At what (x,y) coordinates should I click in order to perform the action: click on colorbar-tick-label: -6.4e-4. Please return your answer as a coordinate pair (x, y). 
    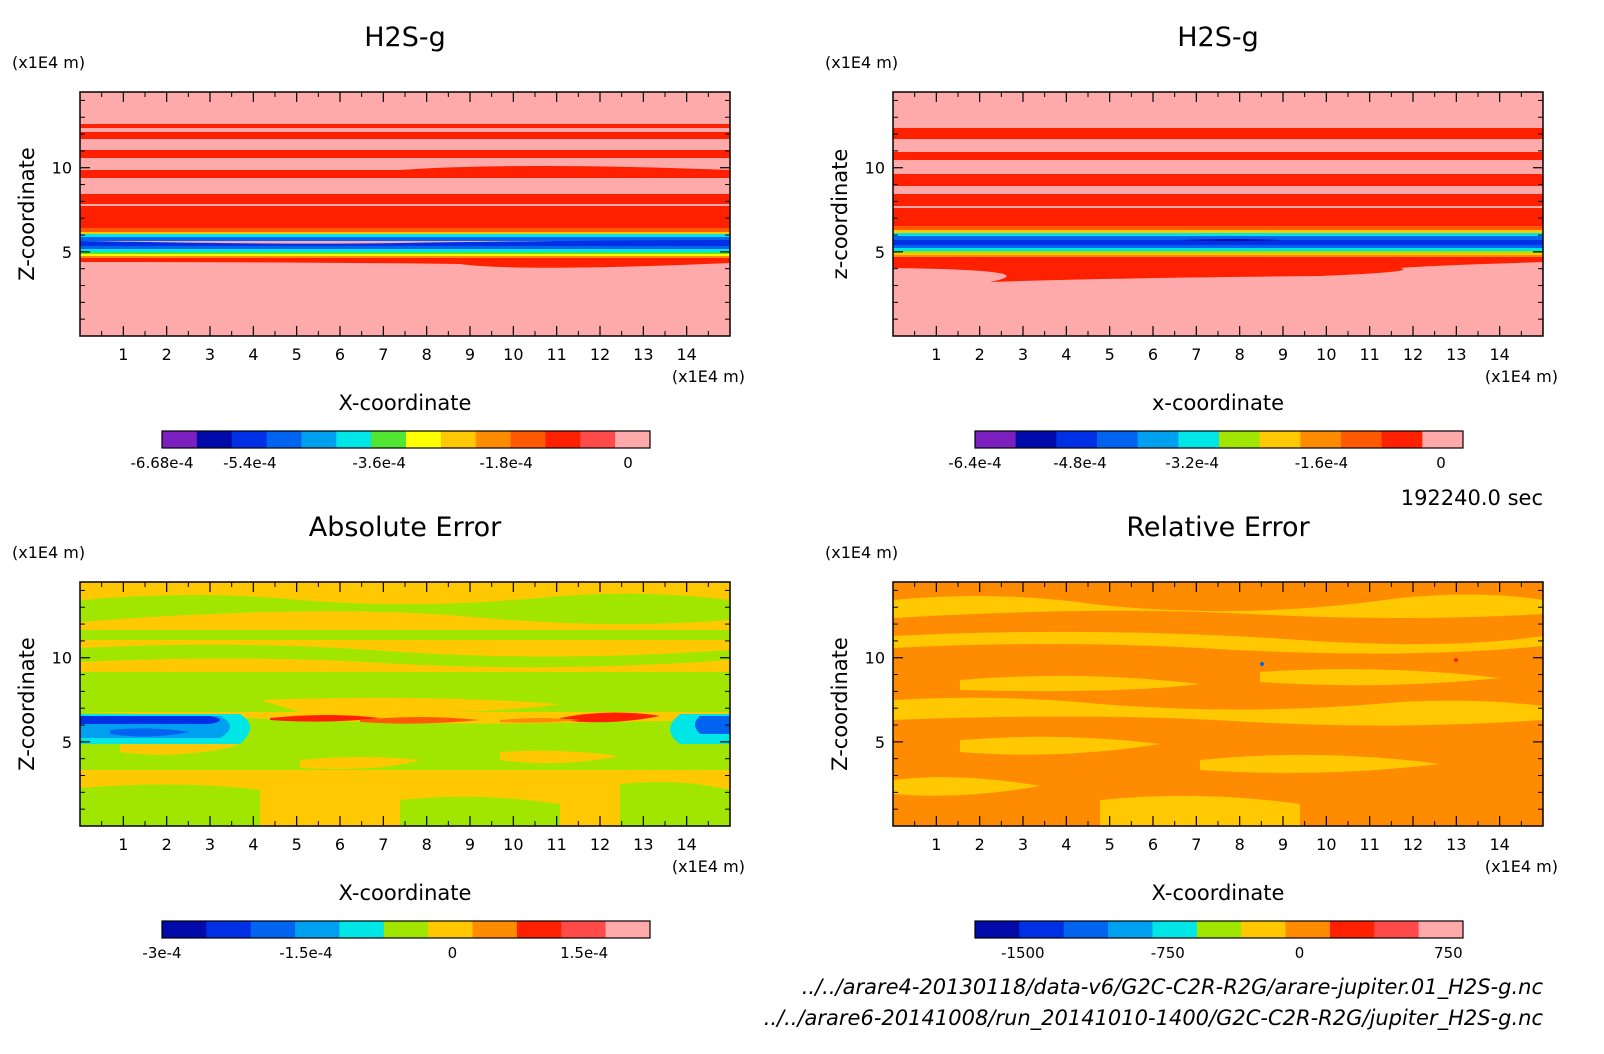
    Looking at the image, I should click on (974, 463).